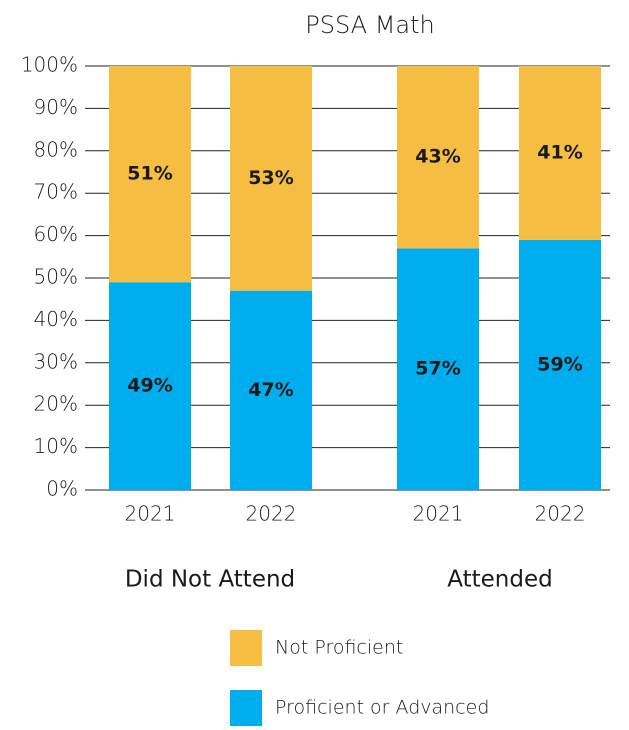 The height and width of the screenshot is (730, 629). I want to click on group-label: Did Not Attend, so click(210, 580).